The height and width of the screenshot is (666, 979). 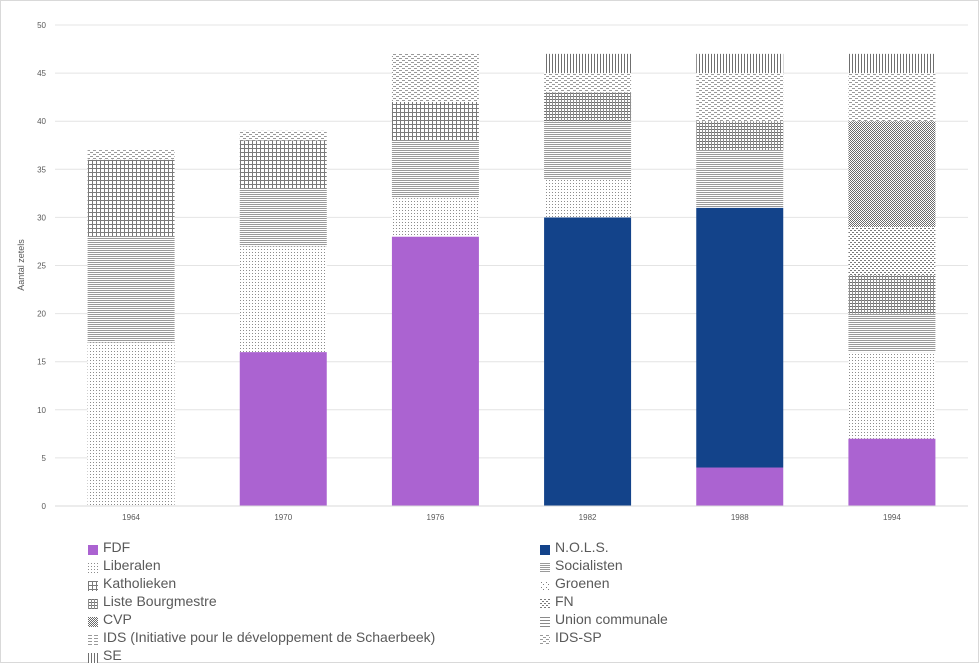 I want to click on y-tick-label: 40, so click(x=41, y=121).